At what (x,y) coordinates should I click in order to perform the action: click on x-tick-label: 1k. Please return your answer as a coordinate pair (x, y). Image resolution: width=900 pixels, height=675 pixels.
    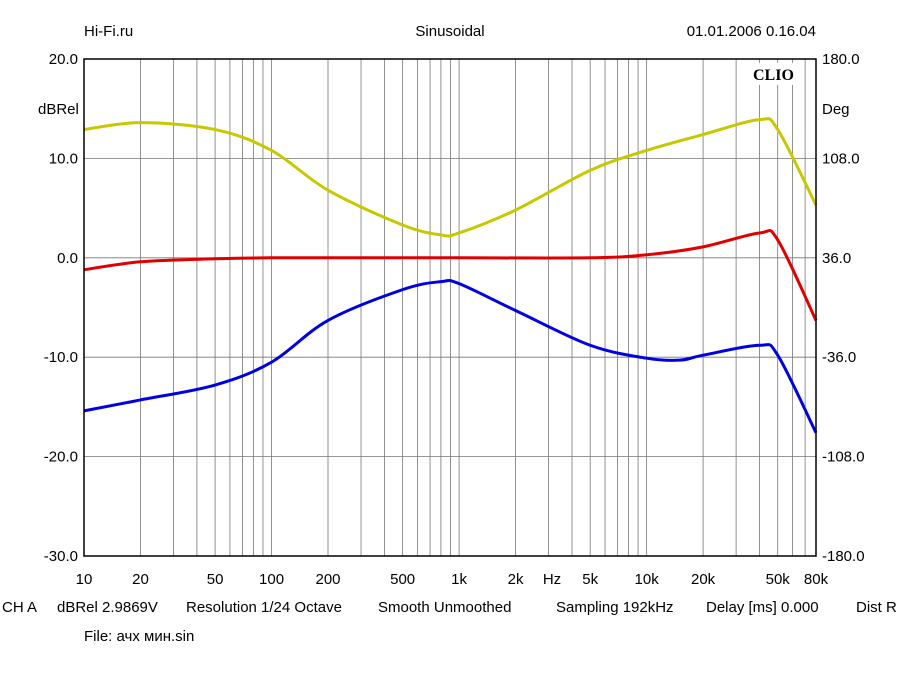
    Looking at the image, I should click on (459, 579).